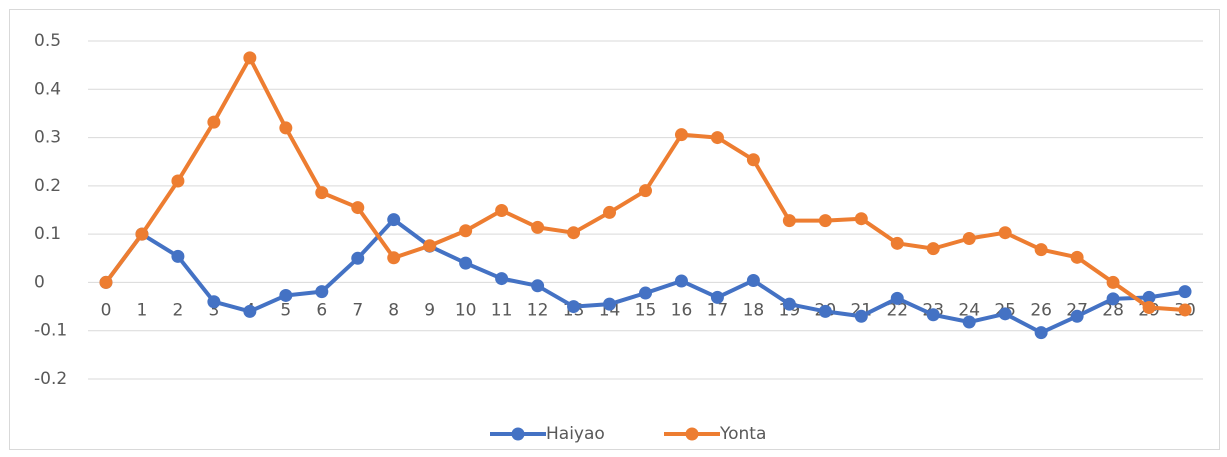  I want to click on y-tick-label: -0.2, so click(50, 379).